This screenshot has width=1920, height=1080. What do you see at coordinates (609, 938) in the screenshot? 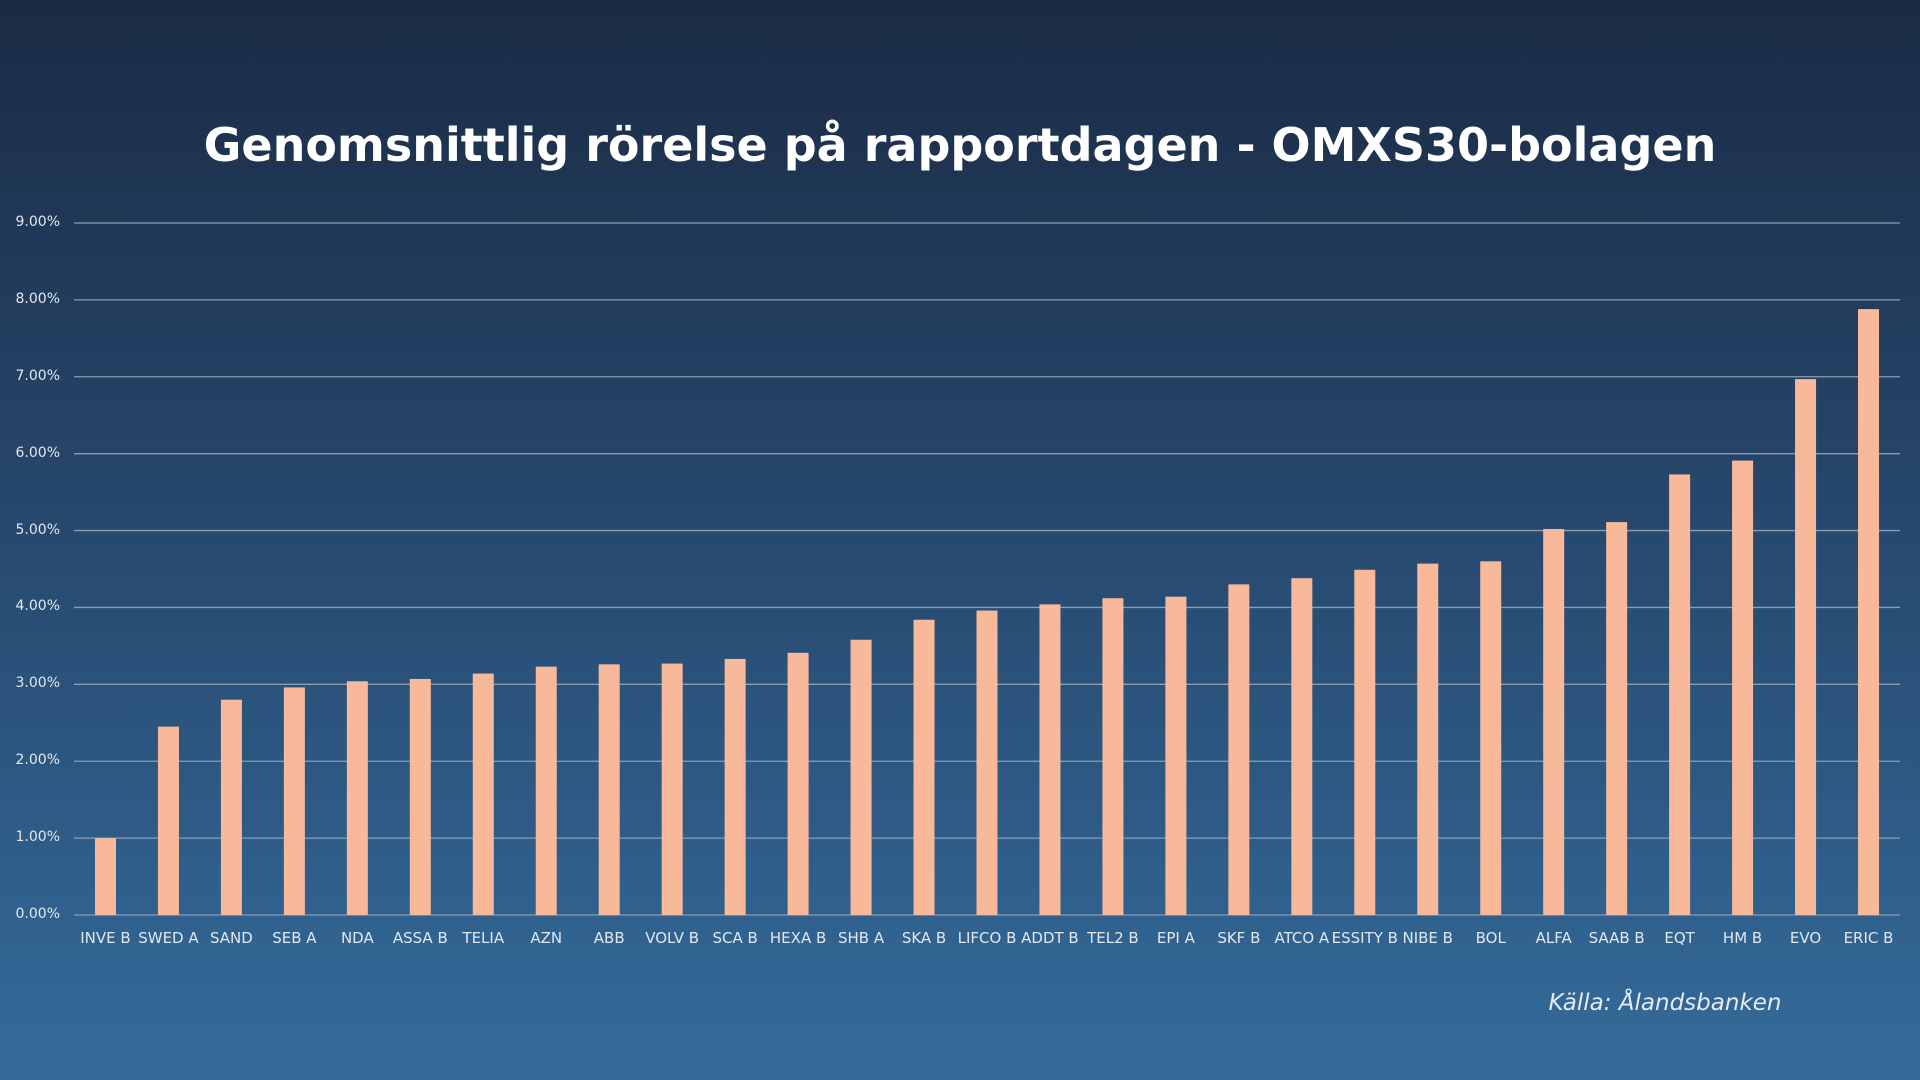
I see `x-tick-label: ABB` at bounding box center [609, 938].